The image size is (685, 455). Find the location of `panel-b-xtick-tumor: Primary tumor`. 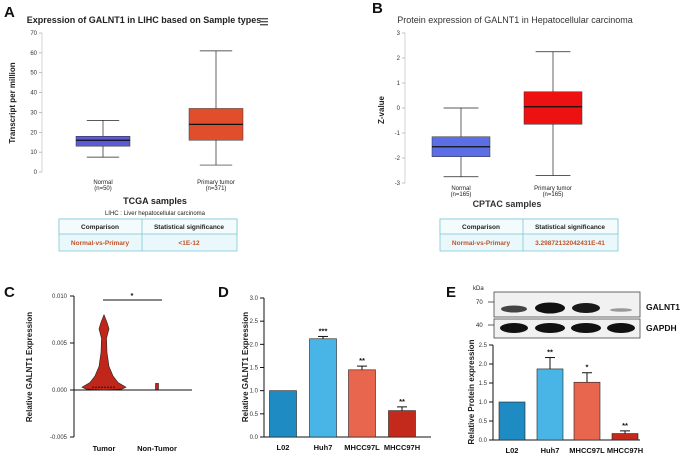

panel-b-xtick-tumor: Primary tumor is located at coordinates (553, 189).